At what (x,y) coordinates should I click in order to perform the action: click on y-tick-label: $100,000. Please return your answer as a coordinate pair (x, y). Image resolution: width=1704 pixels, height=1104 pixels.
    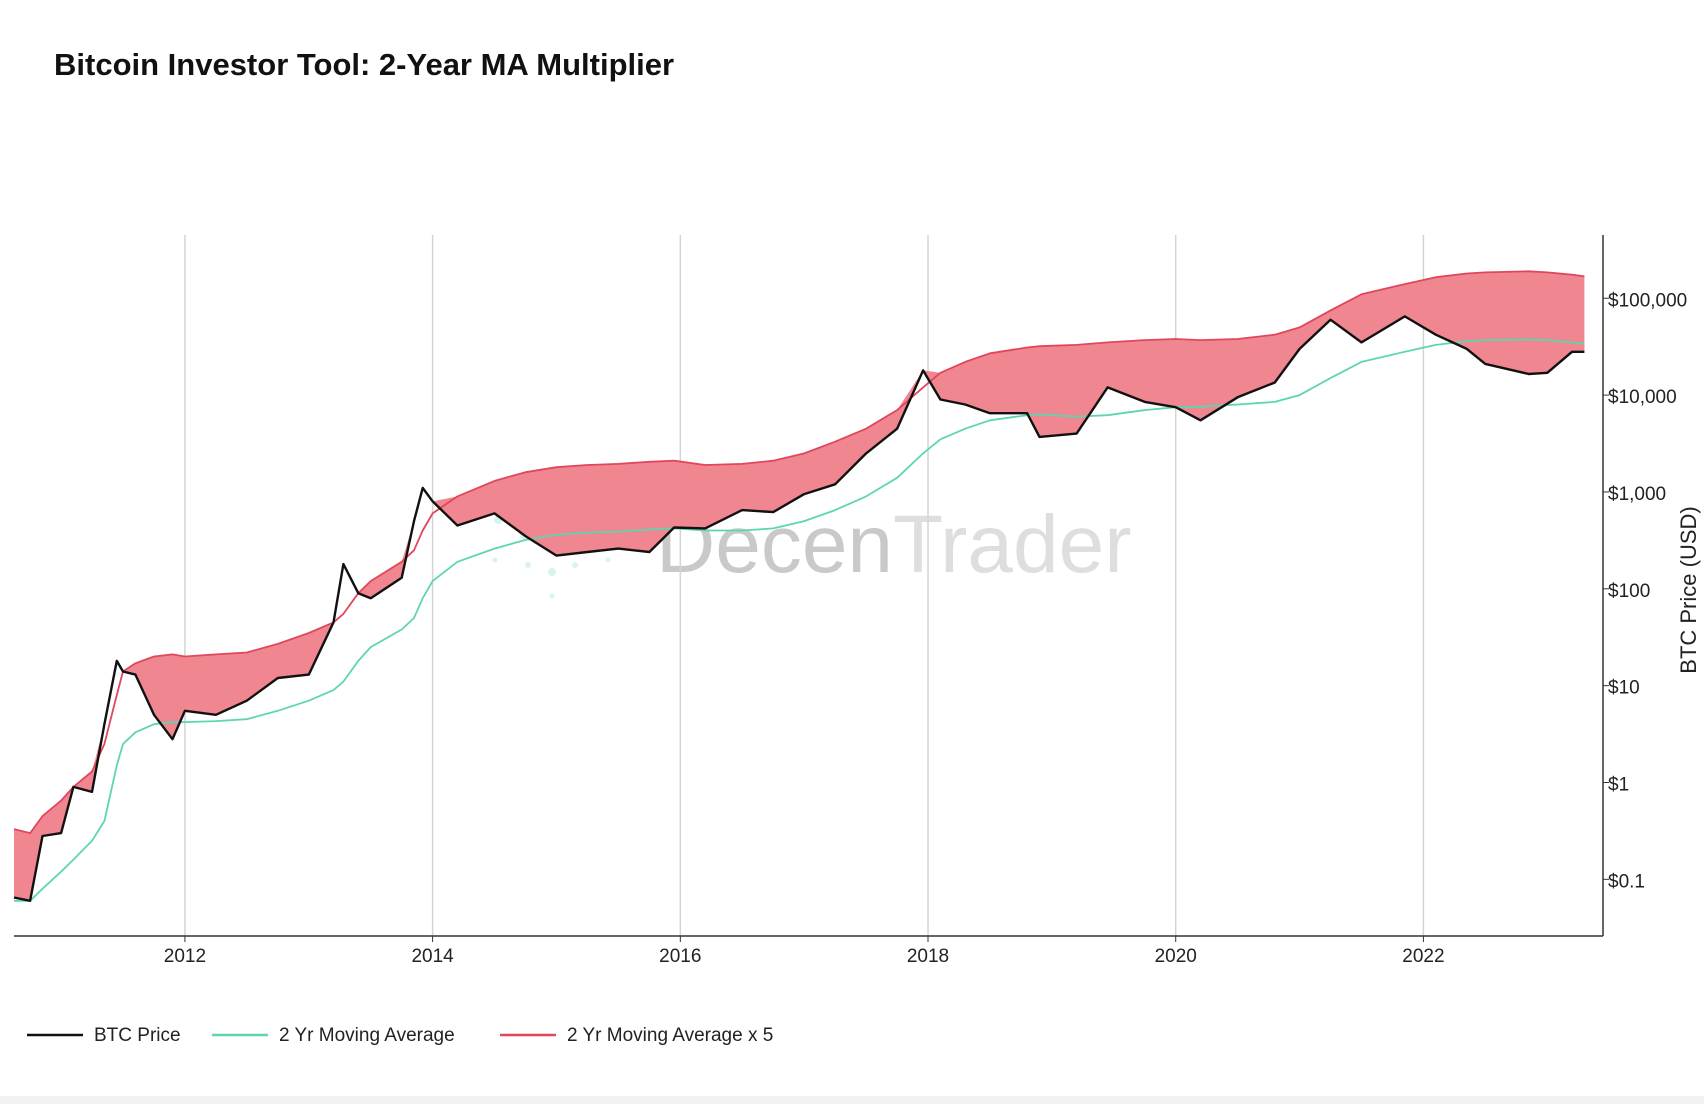
    Looking at the image, I should click on (1647, 300).